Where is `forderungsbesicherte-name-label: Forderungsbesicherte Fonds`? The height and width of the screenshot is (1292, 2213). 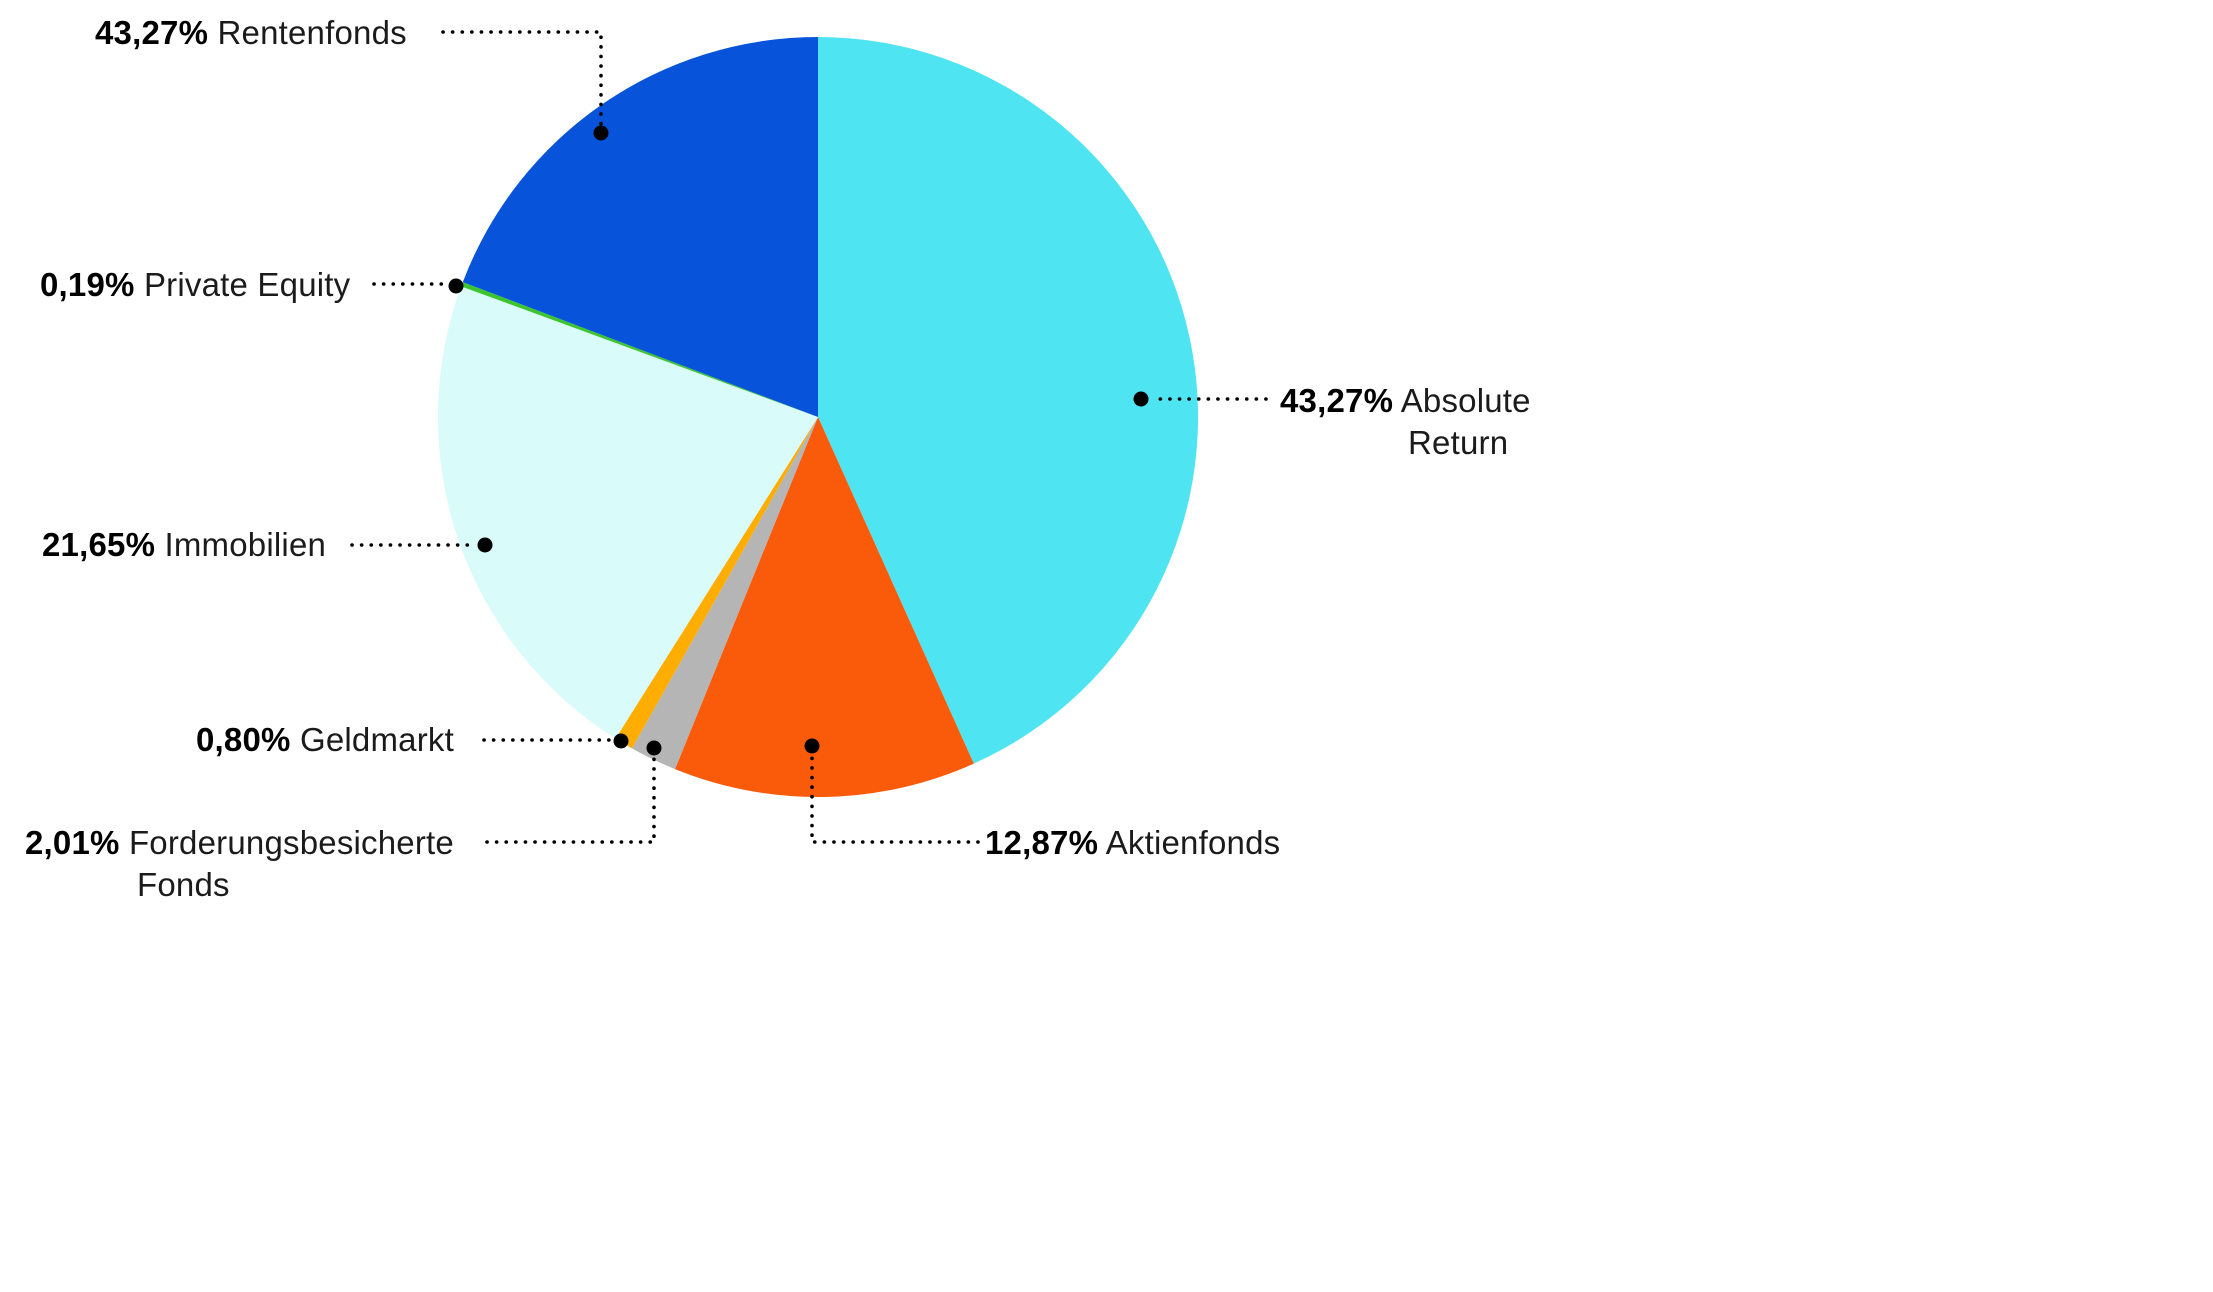
forderungsbesicherte-name-label: Forderungsbesicherte Fonds is located at coordinates (291, 863).